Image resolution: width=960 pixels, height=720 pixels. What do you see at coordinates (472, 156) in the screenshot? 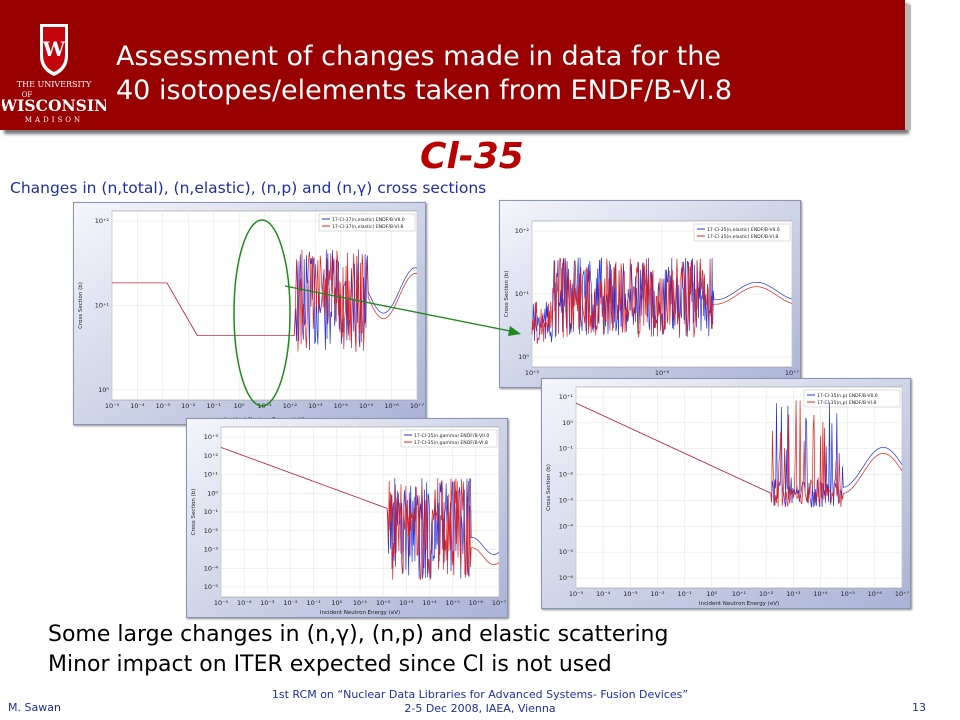
I see `subject-heading: Cl-35` at bounding box center [472, 156].